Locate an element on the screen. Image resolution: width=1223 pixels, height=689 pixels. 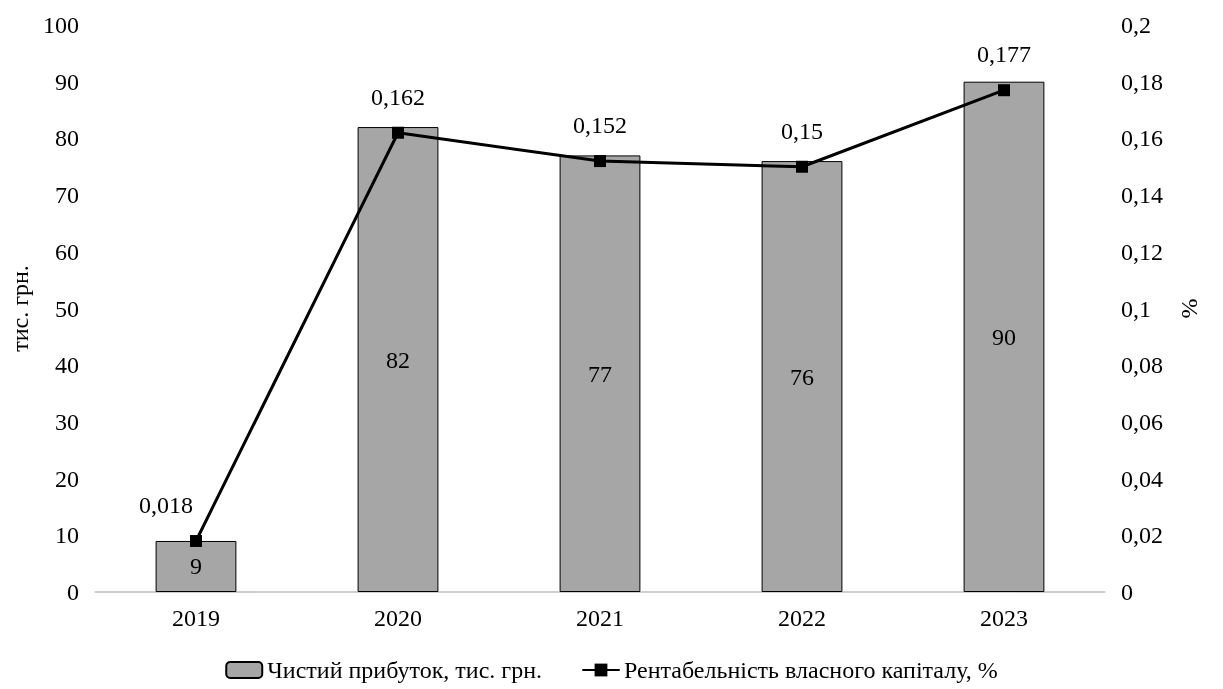
data-label: 0,162 is located at coordinates (398, 96).